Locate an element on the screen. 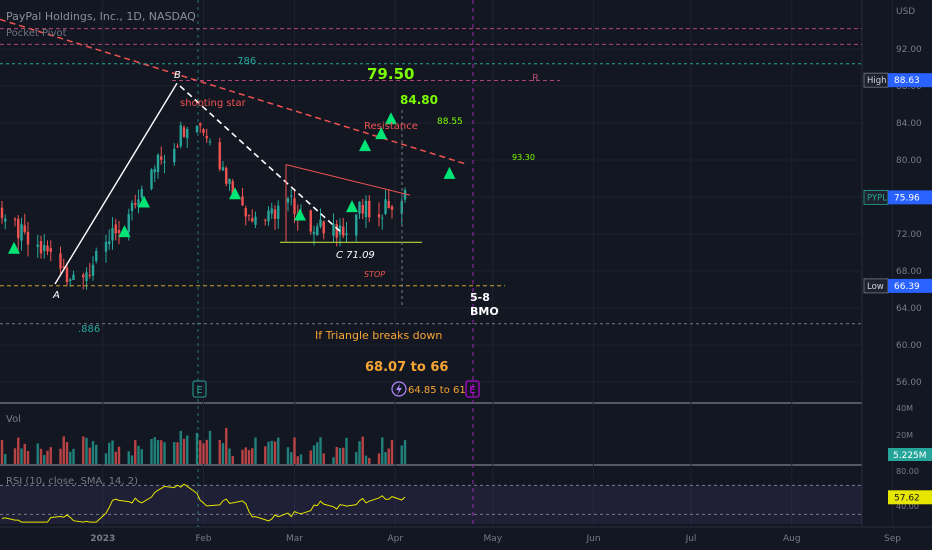 Image resolution: width=932 pixels, height=550 pixels. price-axis-tick: 64.00 is located at coordinates (909, 309).